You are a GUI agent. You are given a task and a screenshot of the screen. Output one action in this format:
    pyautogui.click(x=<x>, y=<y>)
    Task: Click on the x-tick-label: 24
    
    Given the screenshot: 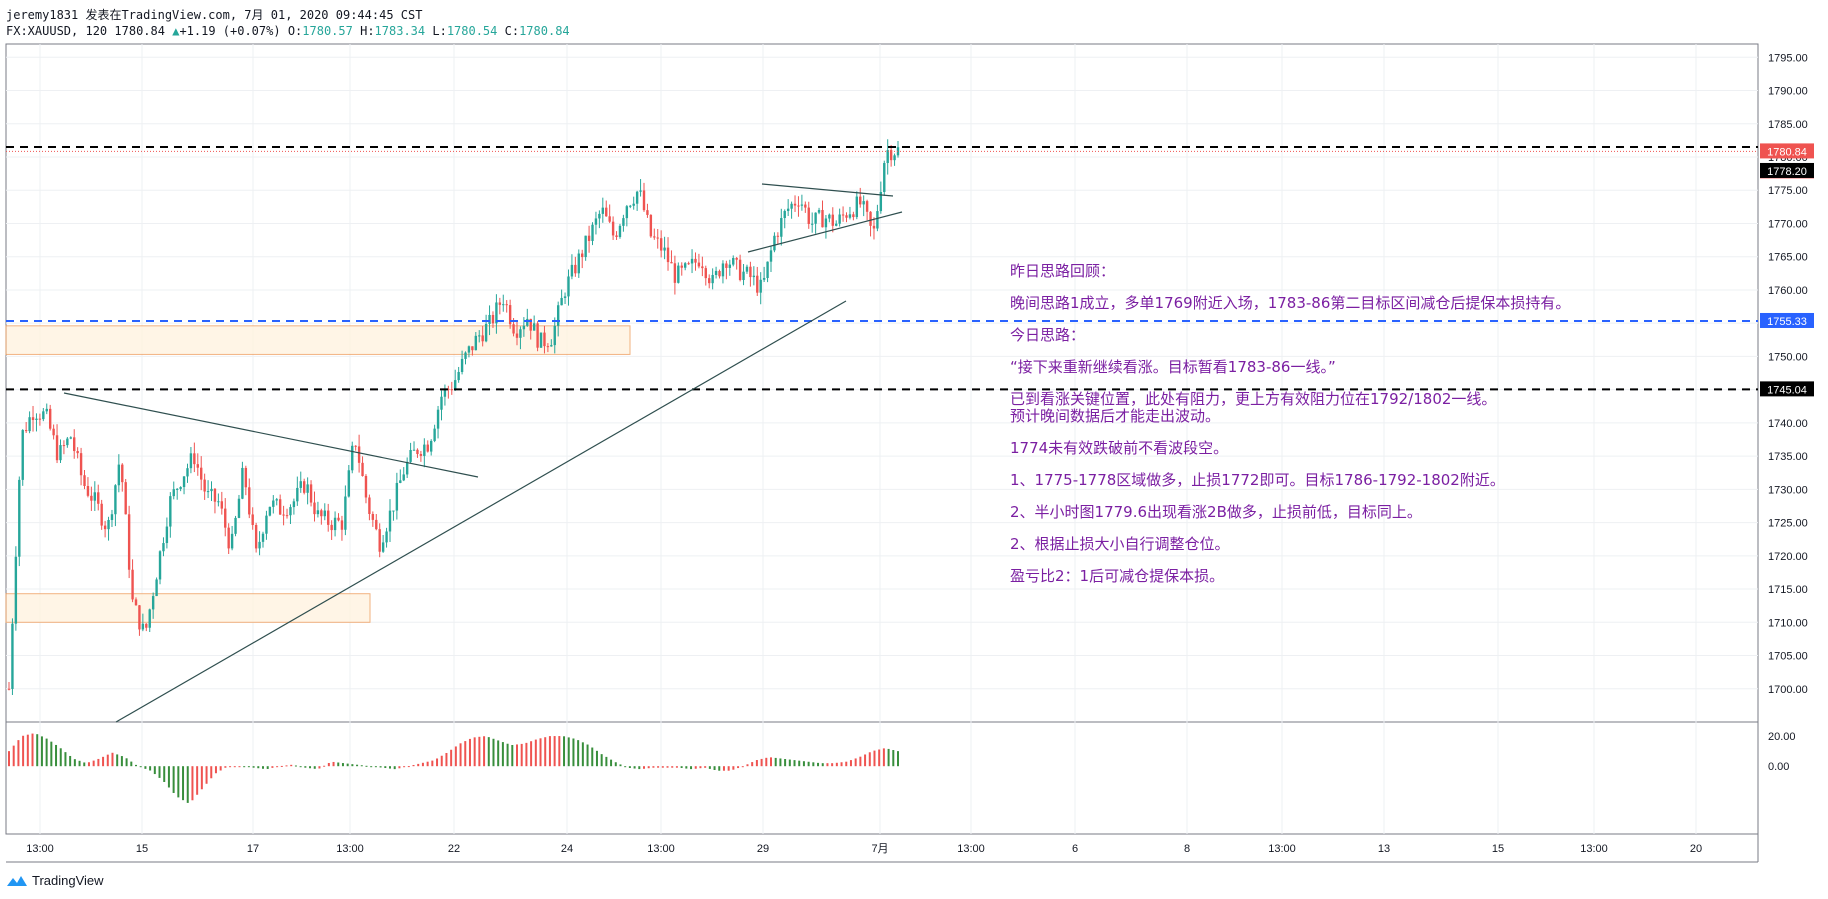 What is the action you would take?
    pyautogui.click(x=567, y=849)
    